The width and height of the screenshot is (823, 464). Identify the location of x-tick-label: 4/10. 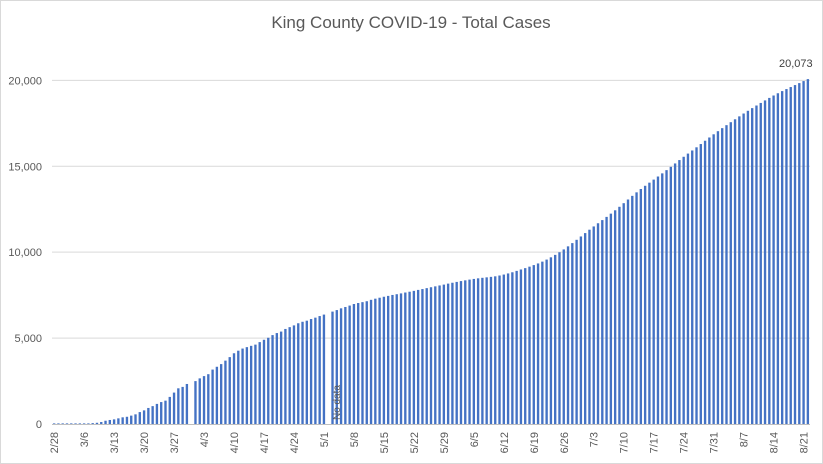
(235, 442).